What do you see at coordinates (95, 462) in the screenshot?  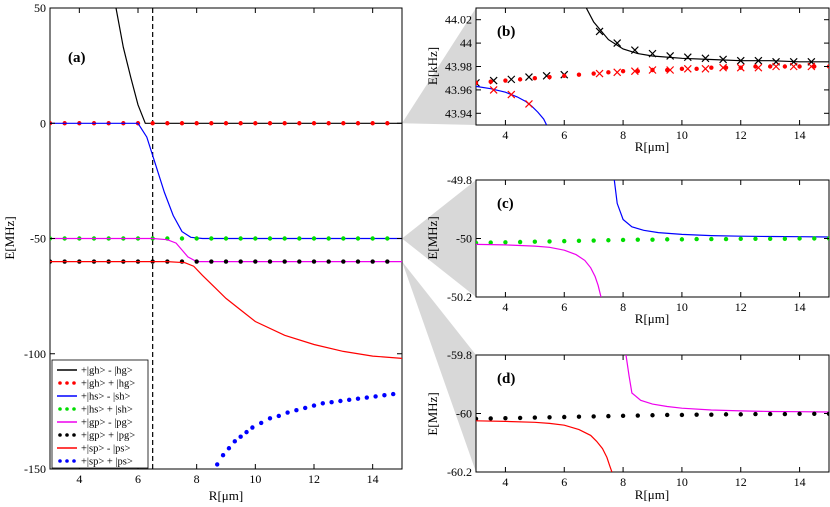 I see `legend-item: +|sp> + |ps>` at bounding box center [95, 462].